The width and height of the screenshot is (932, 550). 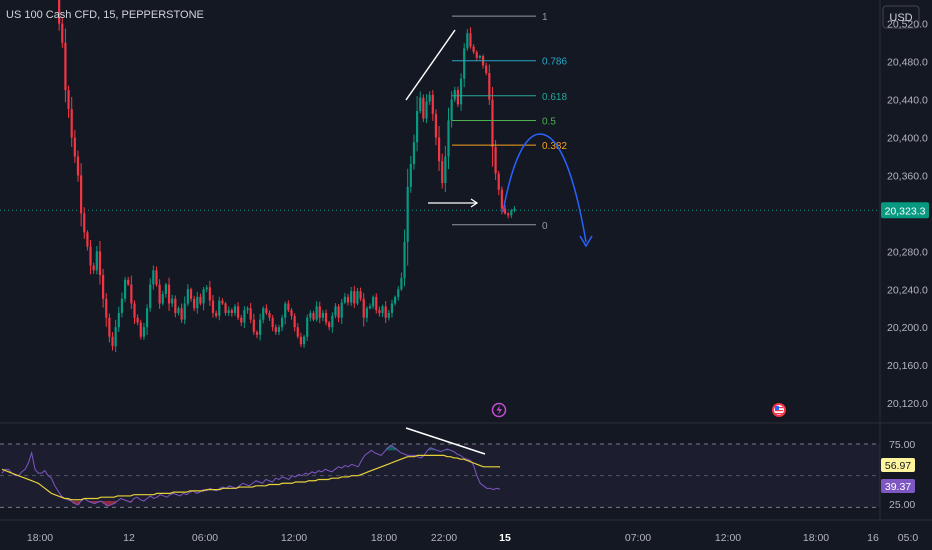 I want to click on white-arrow-drawing, so click(x=453, y=203).